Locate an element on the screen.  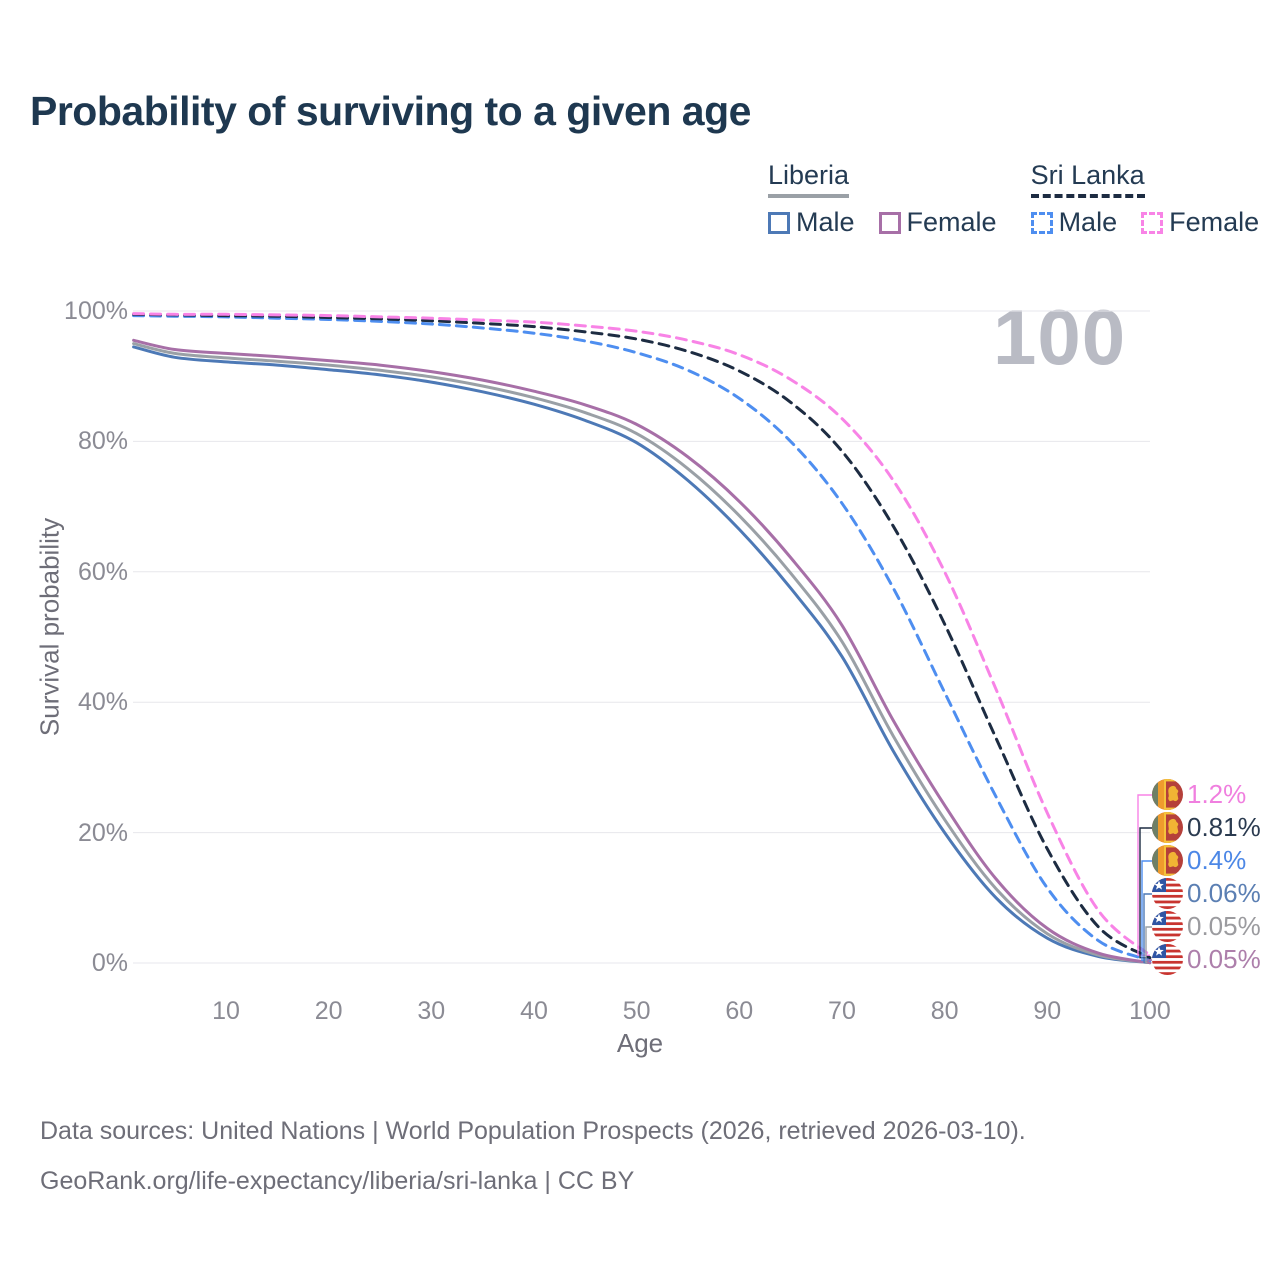
legend-item-liberia-male: Male is located at coordinates (811, 222).